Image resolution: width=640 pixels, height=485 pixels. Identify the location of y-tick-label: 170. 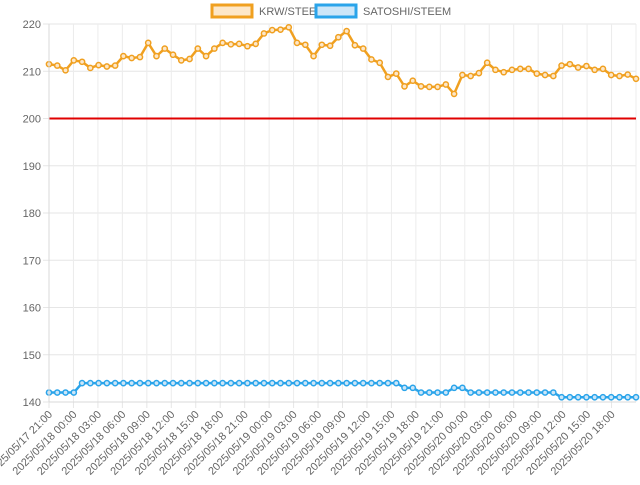
(32, 261).